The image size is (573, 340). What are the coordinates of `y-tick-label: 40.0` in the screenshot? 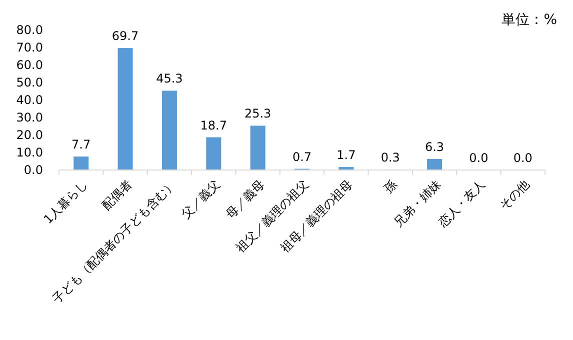 It's located at (29, 100).